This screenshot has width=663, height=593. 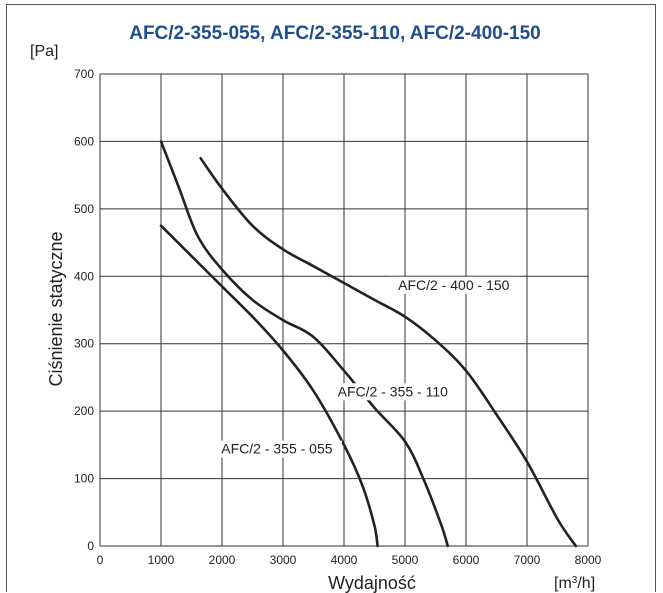 I want to click on x-axis-label: Wydajność, so click(x=372, y=583).